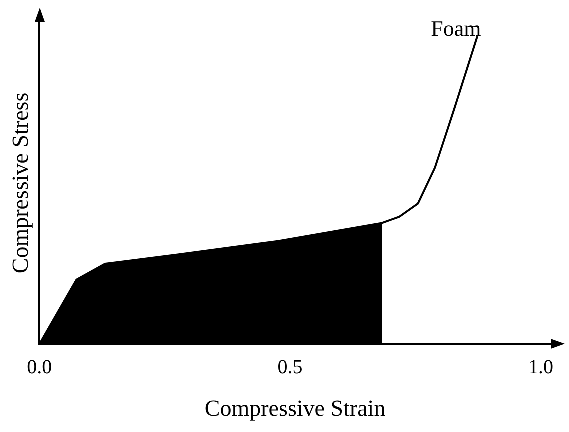 The height and width of the screenshot is (432, 569). I want to click on x-tick-label: 0.5, so click(290, 367).